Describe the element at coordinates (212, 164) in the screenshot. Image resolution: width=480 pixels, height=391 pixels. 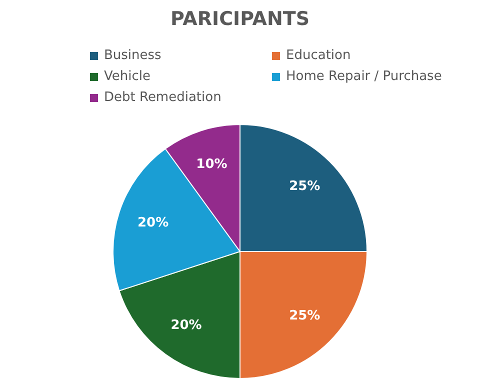
I see `data-label: 10%` at that location.